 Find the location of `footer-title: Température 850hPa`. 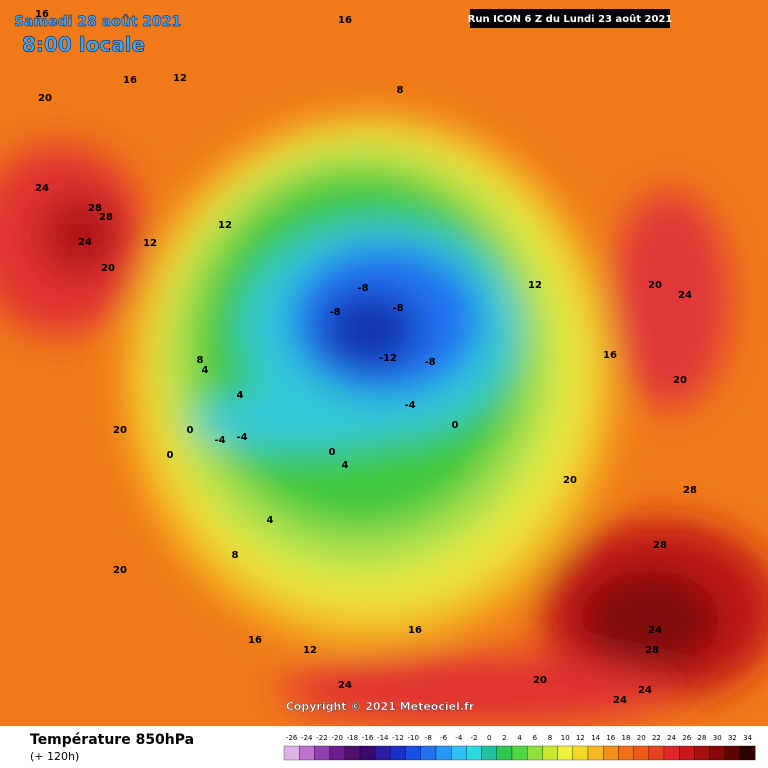

footer-title: Température 850hPa is located at coordinates (112, 740).